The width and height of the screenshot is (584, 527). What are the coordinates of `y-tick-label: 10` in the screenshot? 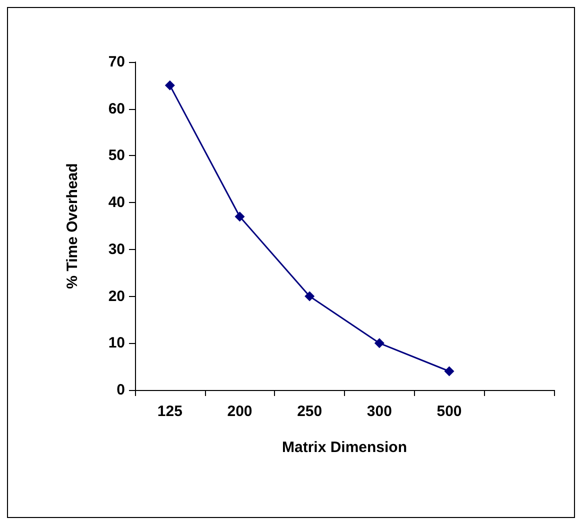 It's located at (116, 343).